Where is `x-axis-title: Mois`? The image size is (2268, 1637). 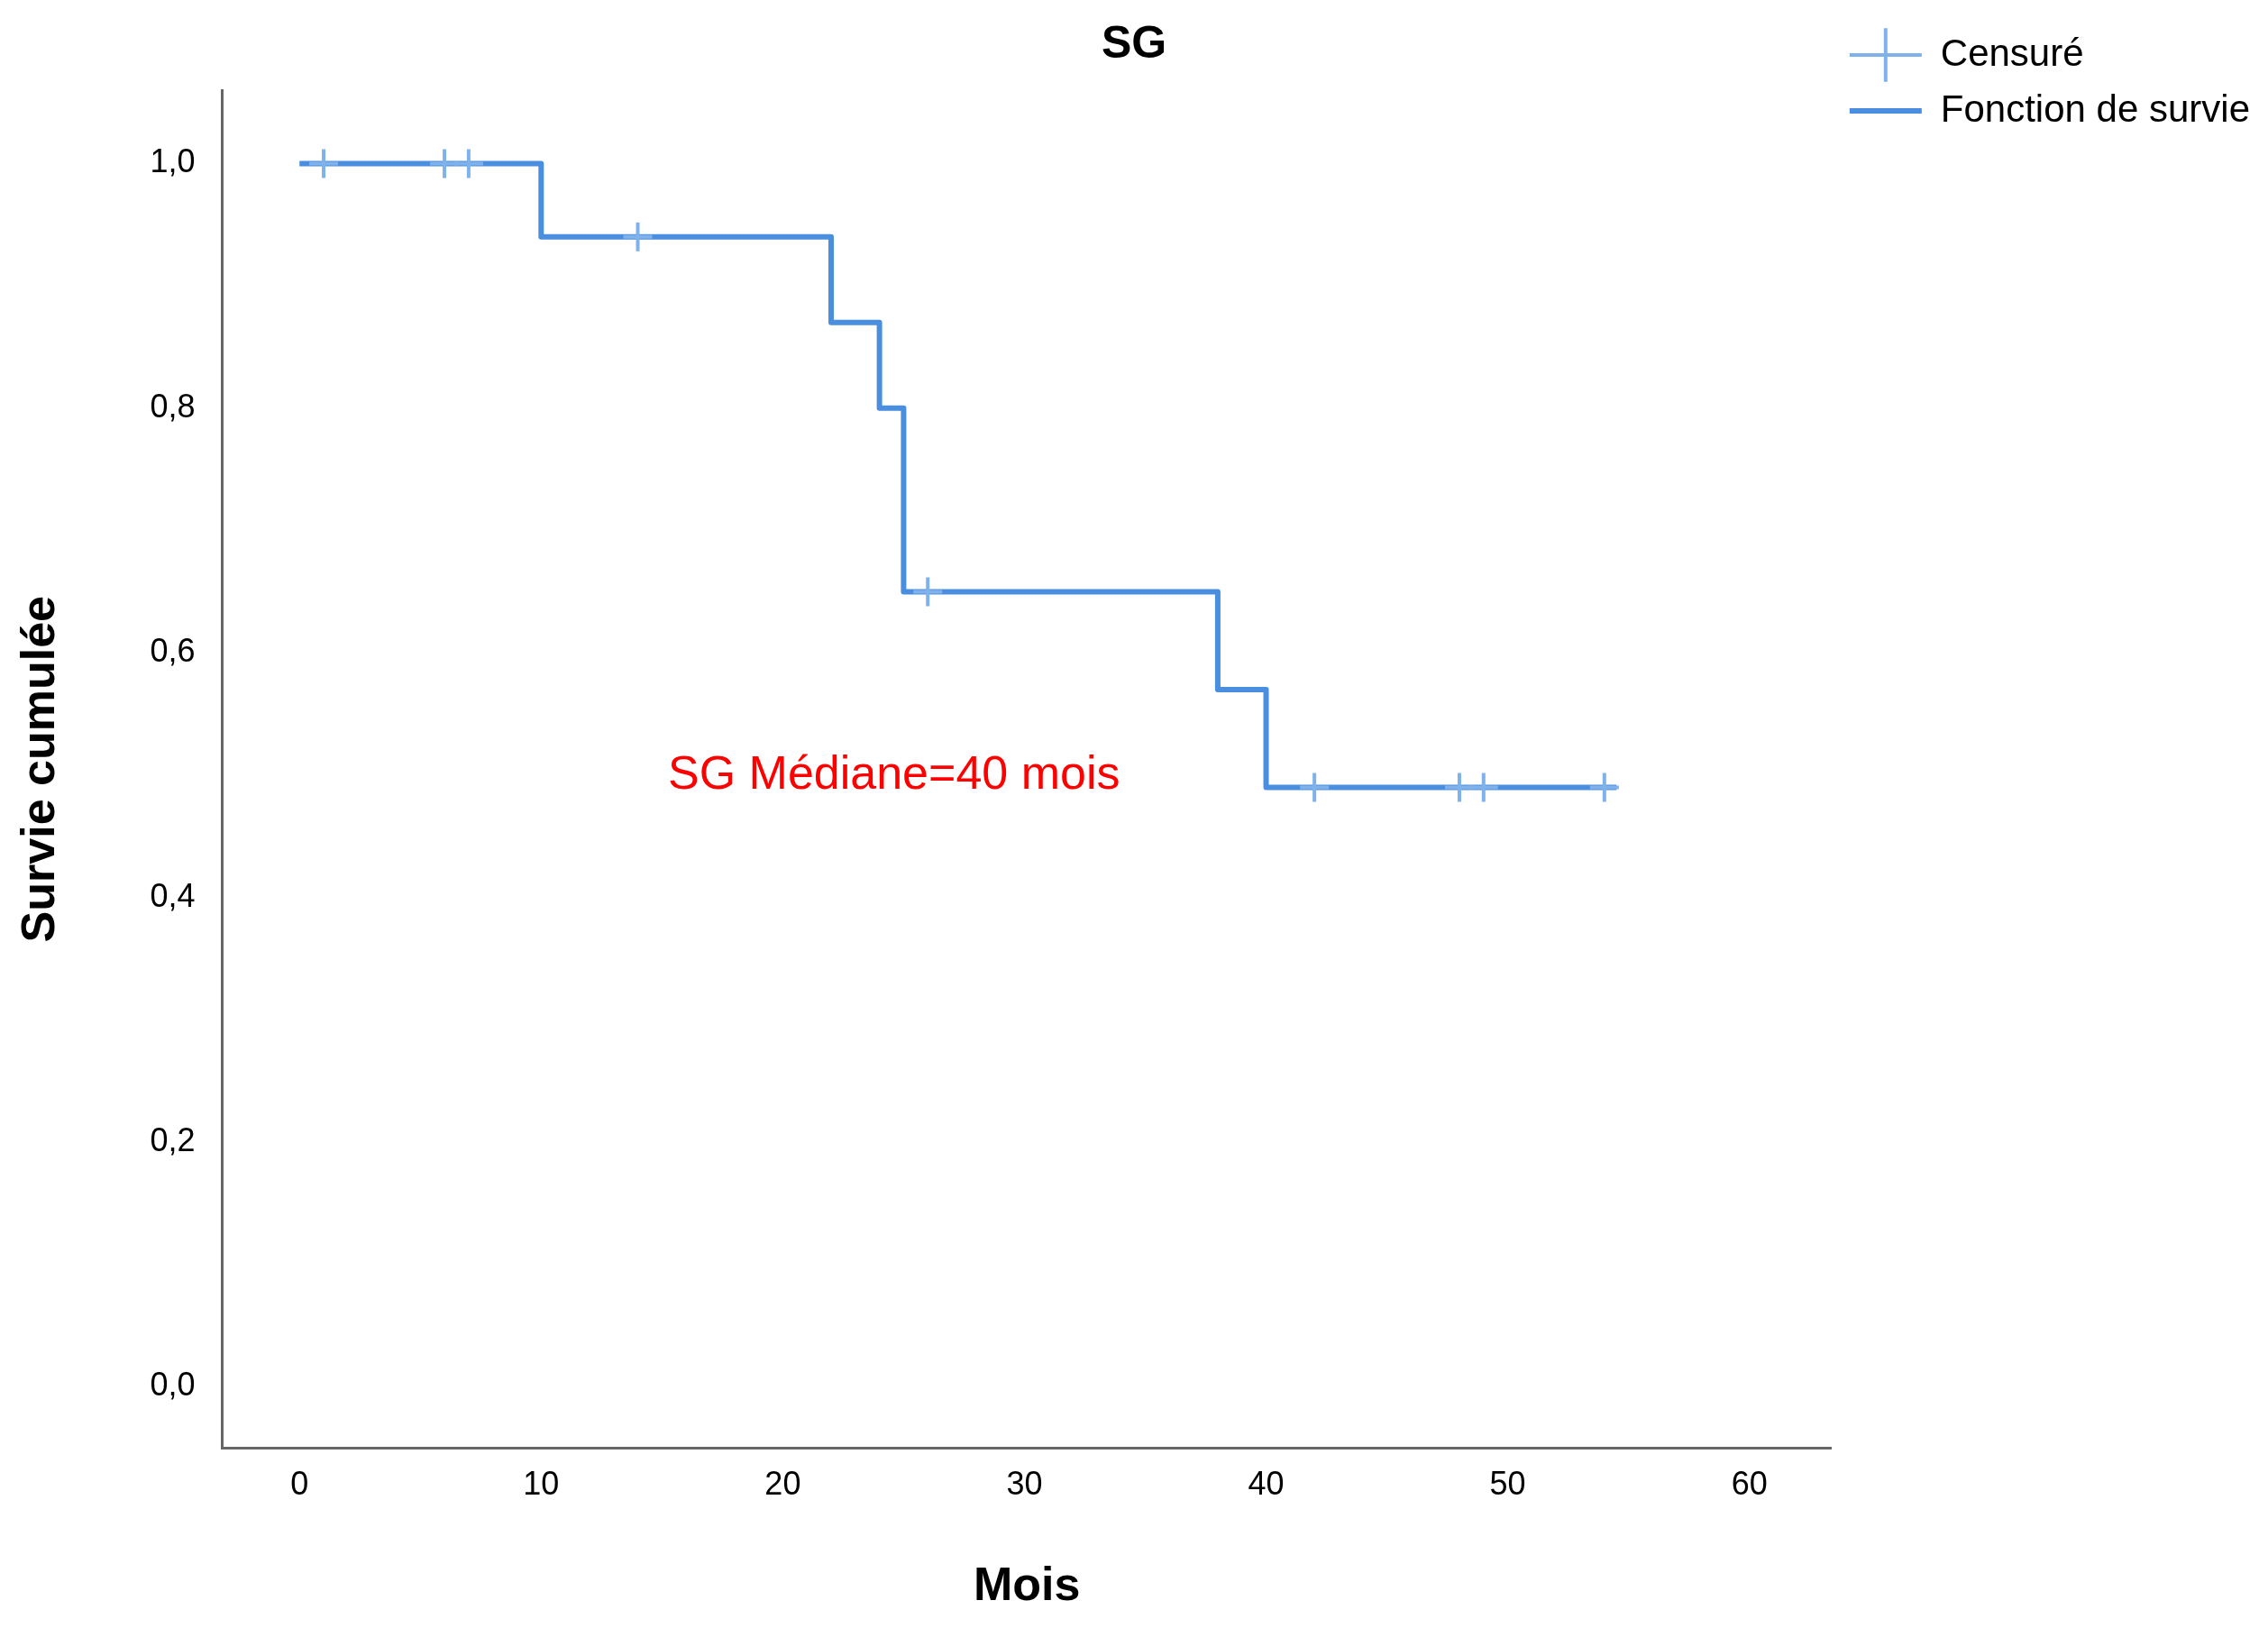 x-axis-title: Mois is located at coordinates (1027, 1584).